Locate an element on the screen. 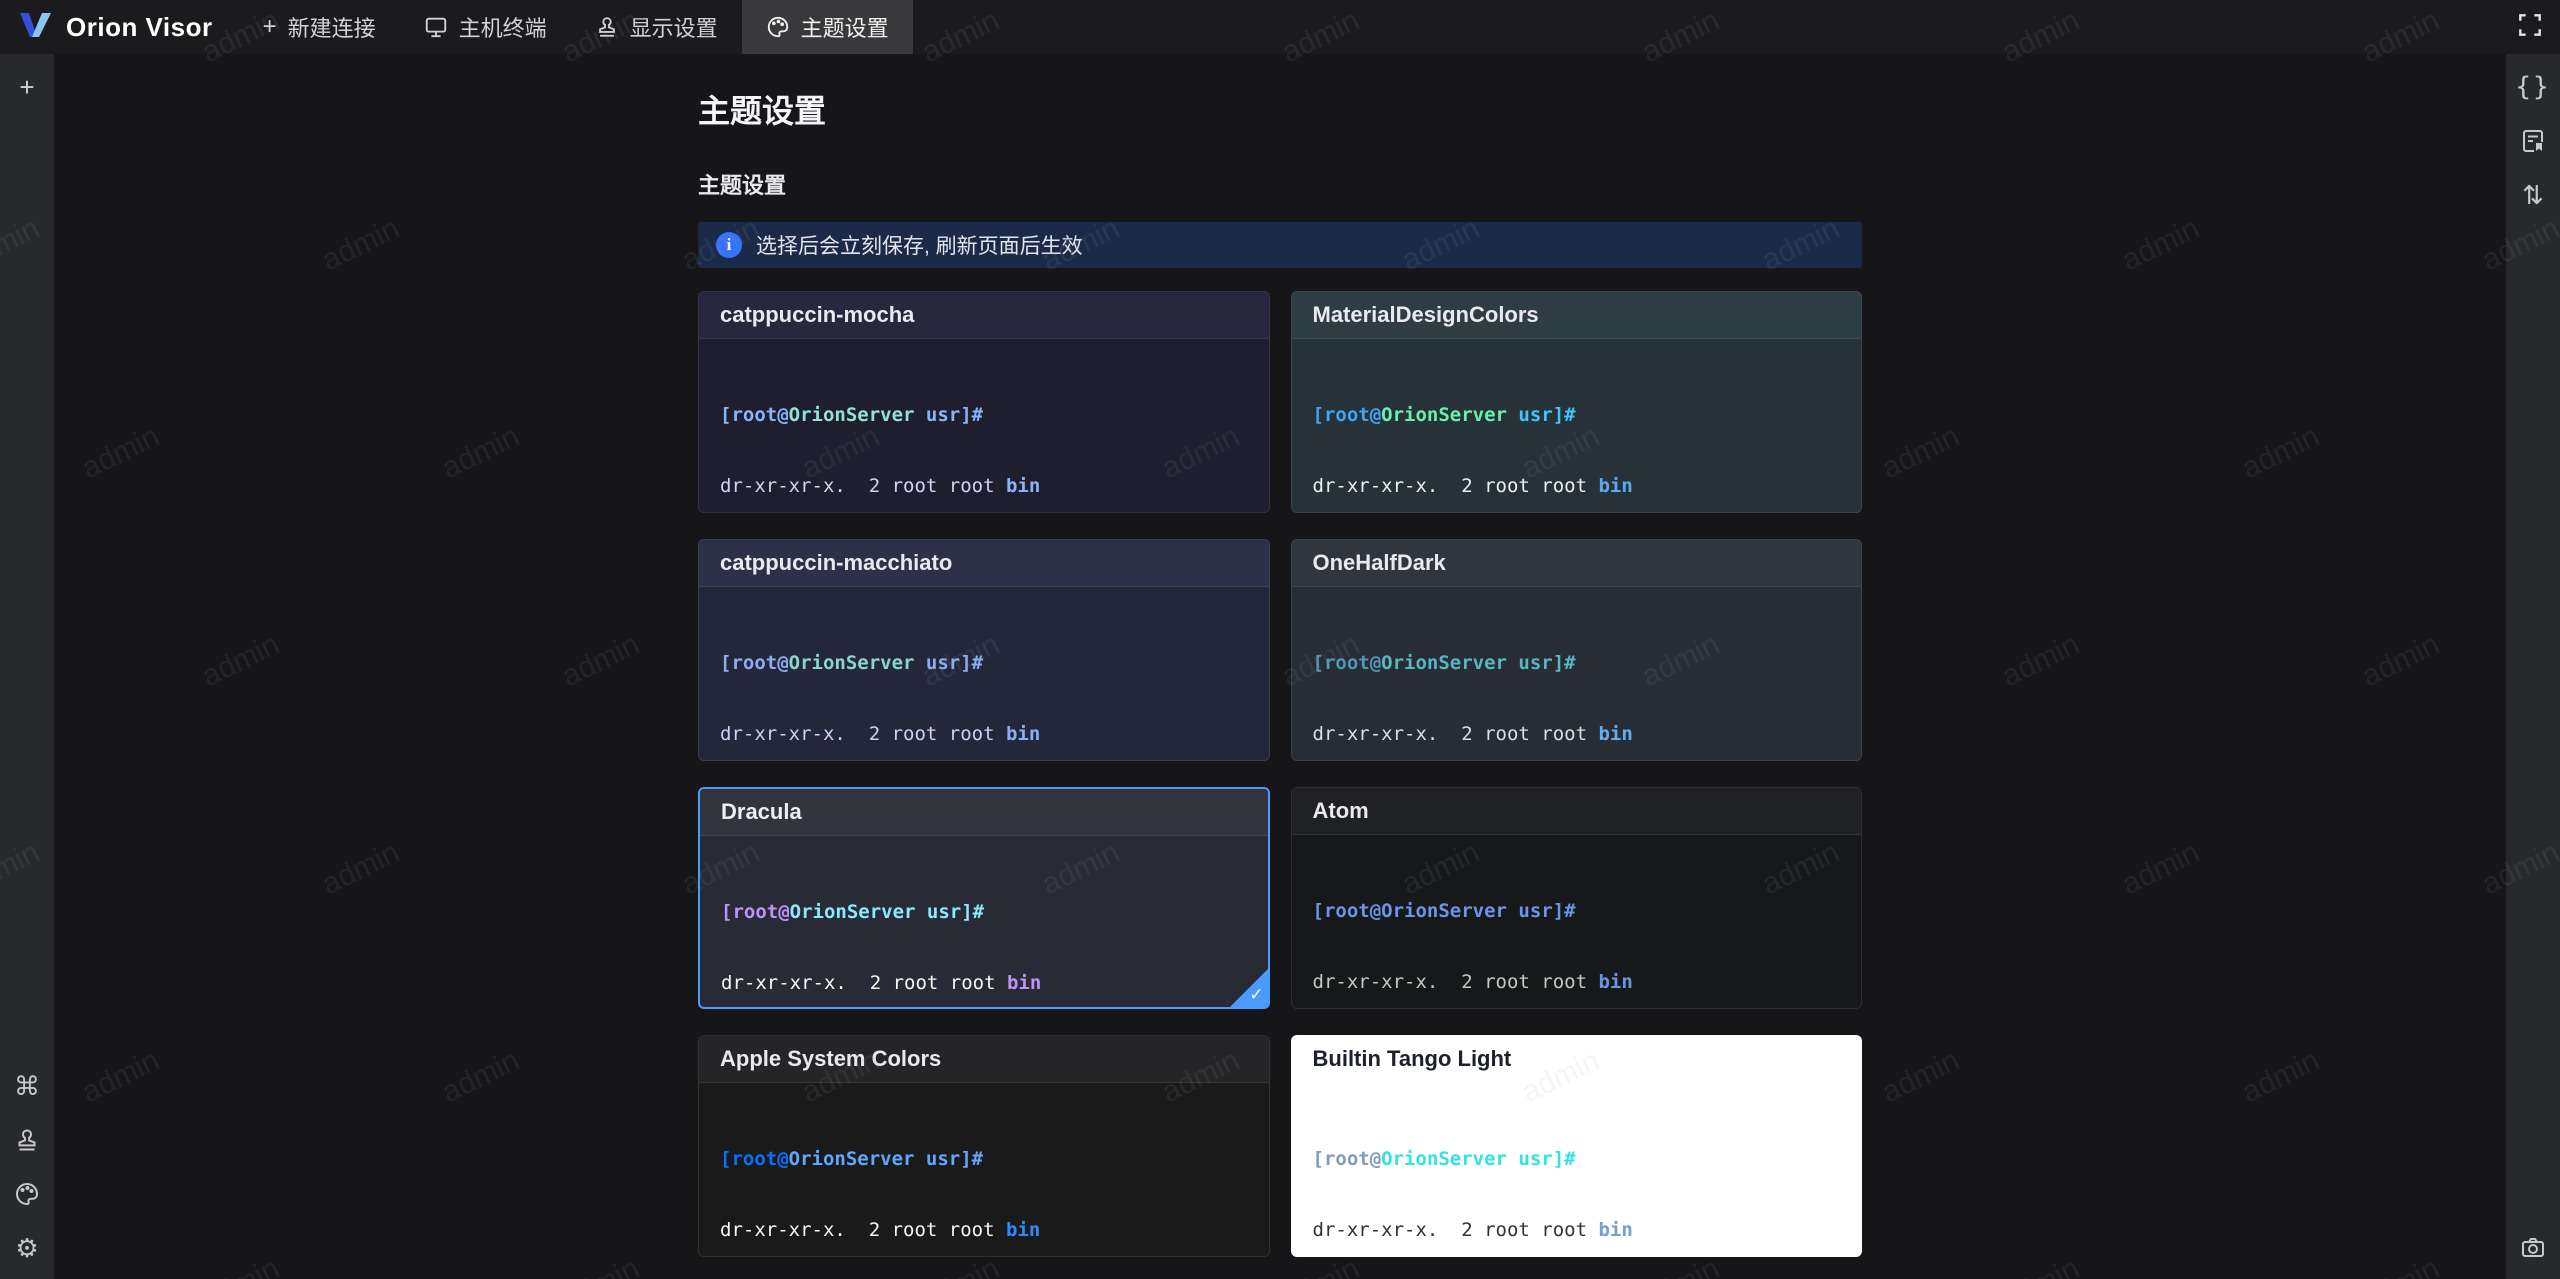  command-icon: ⌘ is located at coordinates (27, 1086).